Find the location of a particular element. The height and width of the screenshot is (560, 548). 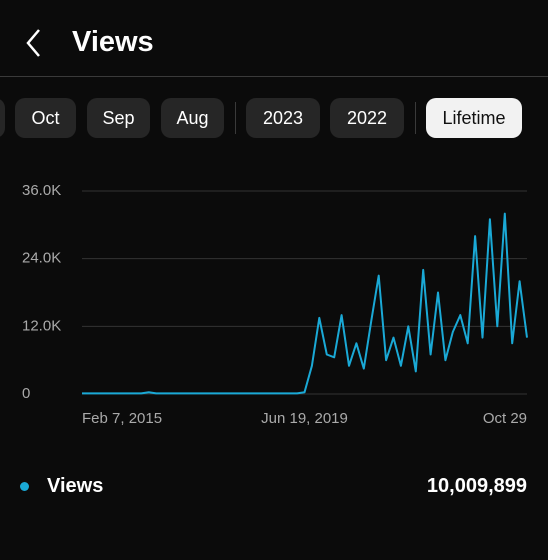

x-tick-label: Oct 29 is located at coordinates (505, 418).